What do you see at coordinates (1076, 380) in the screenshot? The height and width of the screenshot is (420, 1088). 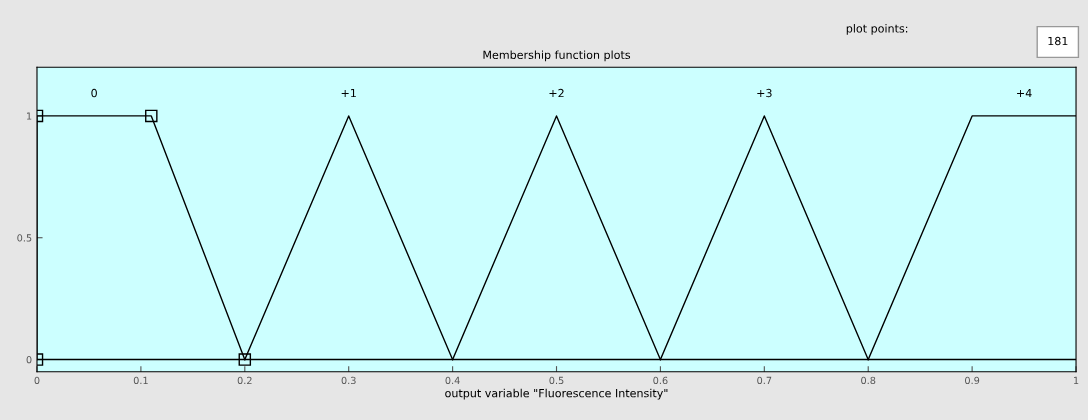 I see `x-tick-label: 1` at bounding box center [1076, 380].